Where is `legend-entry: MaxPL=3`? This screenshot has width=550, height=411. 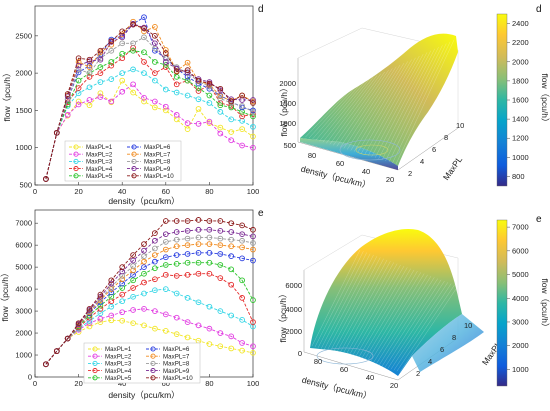 legend-entry: MaxPL=3 is located at coordinates (118, 364).